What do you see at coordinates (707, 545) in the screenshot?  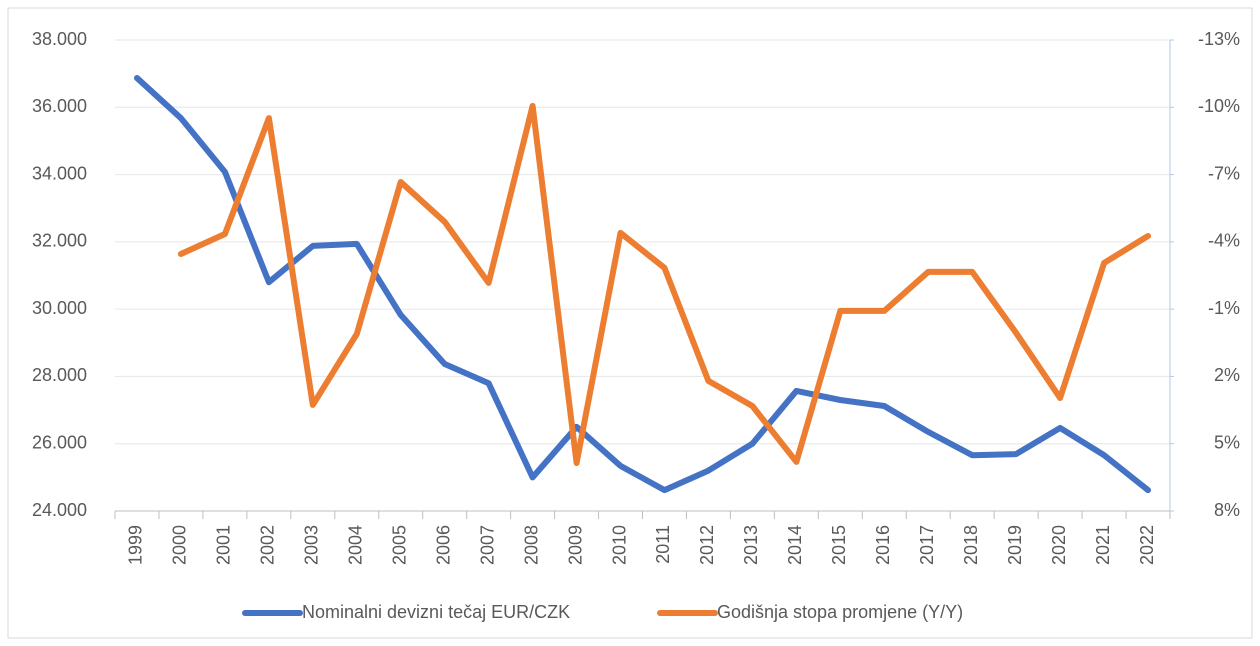 I see `x-tick-label: 2012` at bounding box center [707, 545].